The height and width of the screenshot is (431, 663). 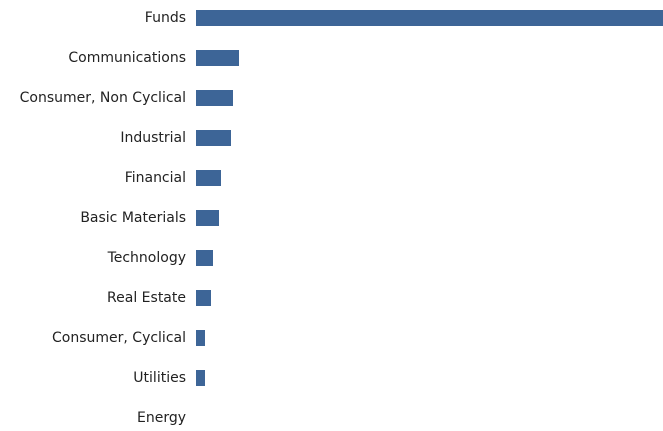 I want to click on category-label: Technology, so click(x=146, y=258).